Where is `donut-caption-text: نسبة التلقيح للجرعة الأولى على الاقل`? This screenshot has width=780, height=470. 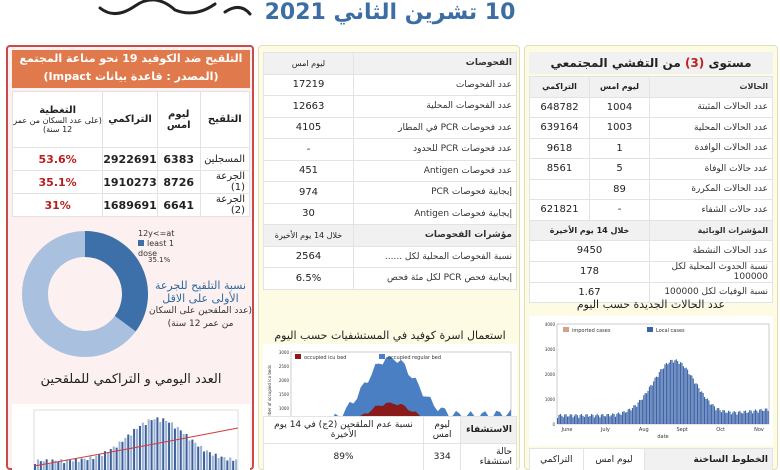
donut-caption-text: نسبة التلقيح للجرعة الأولى على الاقل is located at coordinates (200, 292).